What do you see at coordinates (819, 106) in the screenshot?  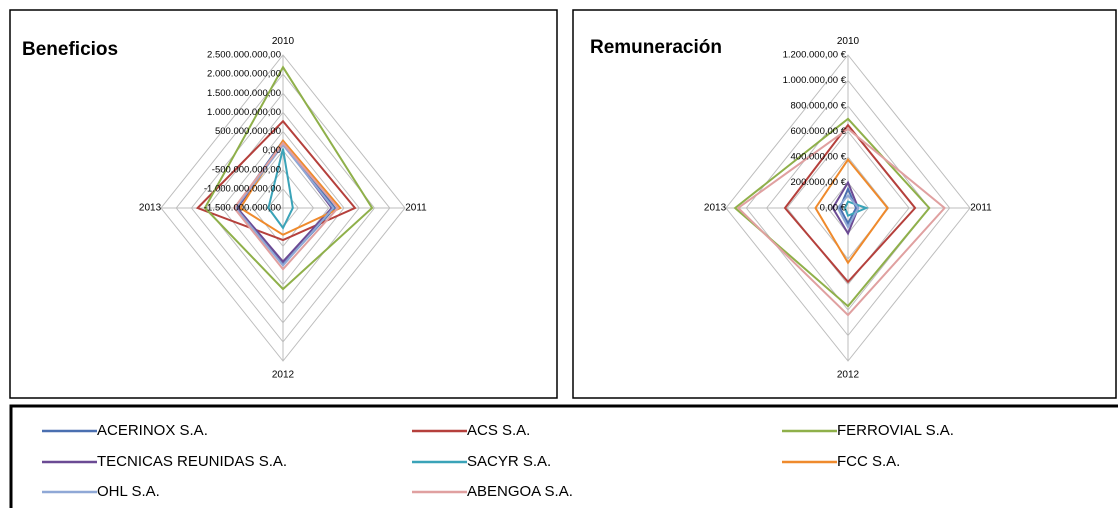 I see `tick-label: 800.000,00 €` at bounding box center [819, 106].